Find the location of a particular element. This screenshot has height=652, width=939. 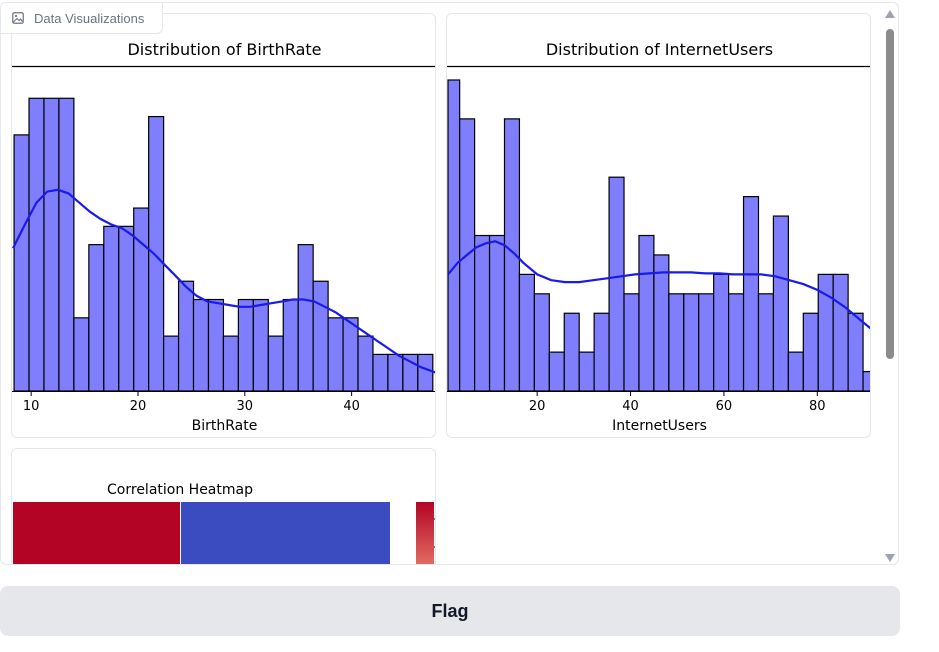

heatmap-title: Correlation Heatmap is located at coordinates (180, 490).